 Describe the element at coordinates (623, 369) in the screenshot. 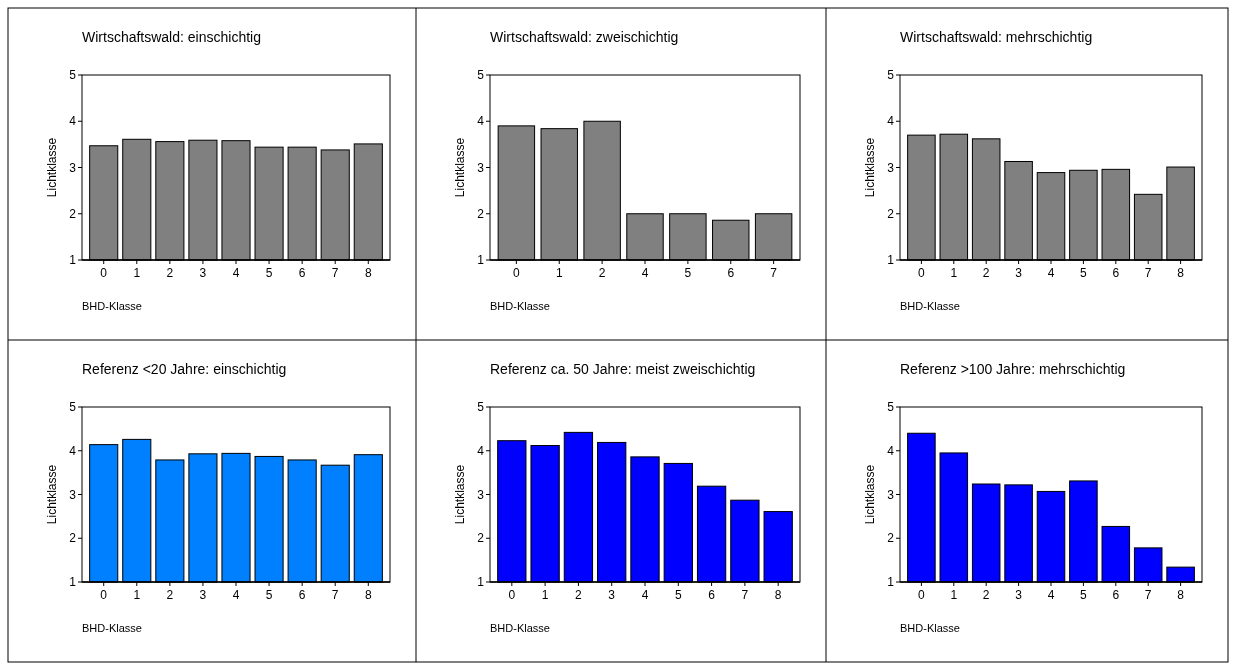

I see `chart-title: Referenz ca. 50 Jahre: meist zweischichtig` at that location.